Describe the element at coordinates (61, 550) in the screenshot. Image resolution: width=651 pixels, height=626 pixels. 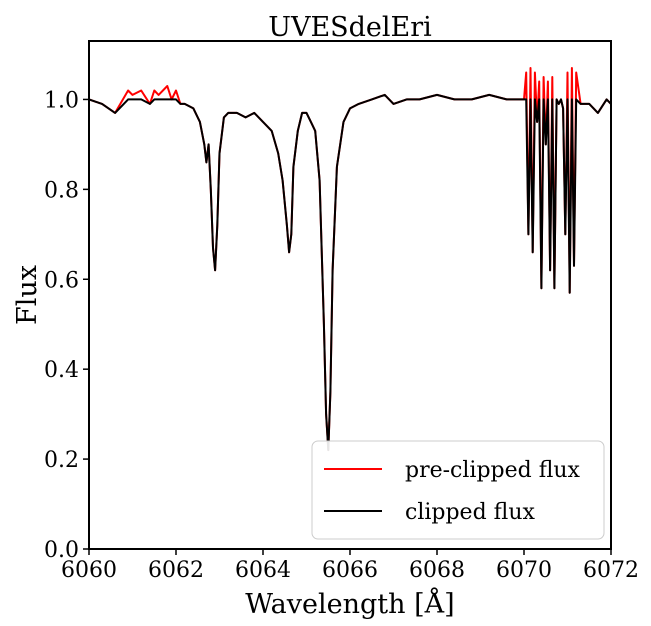
I see `y-tick-label: 0.0` at that location.